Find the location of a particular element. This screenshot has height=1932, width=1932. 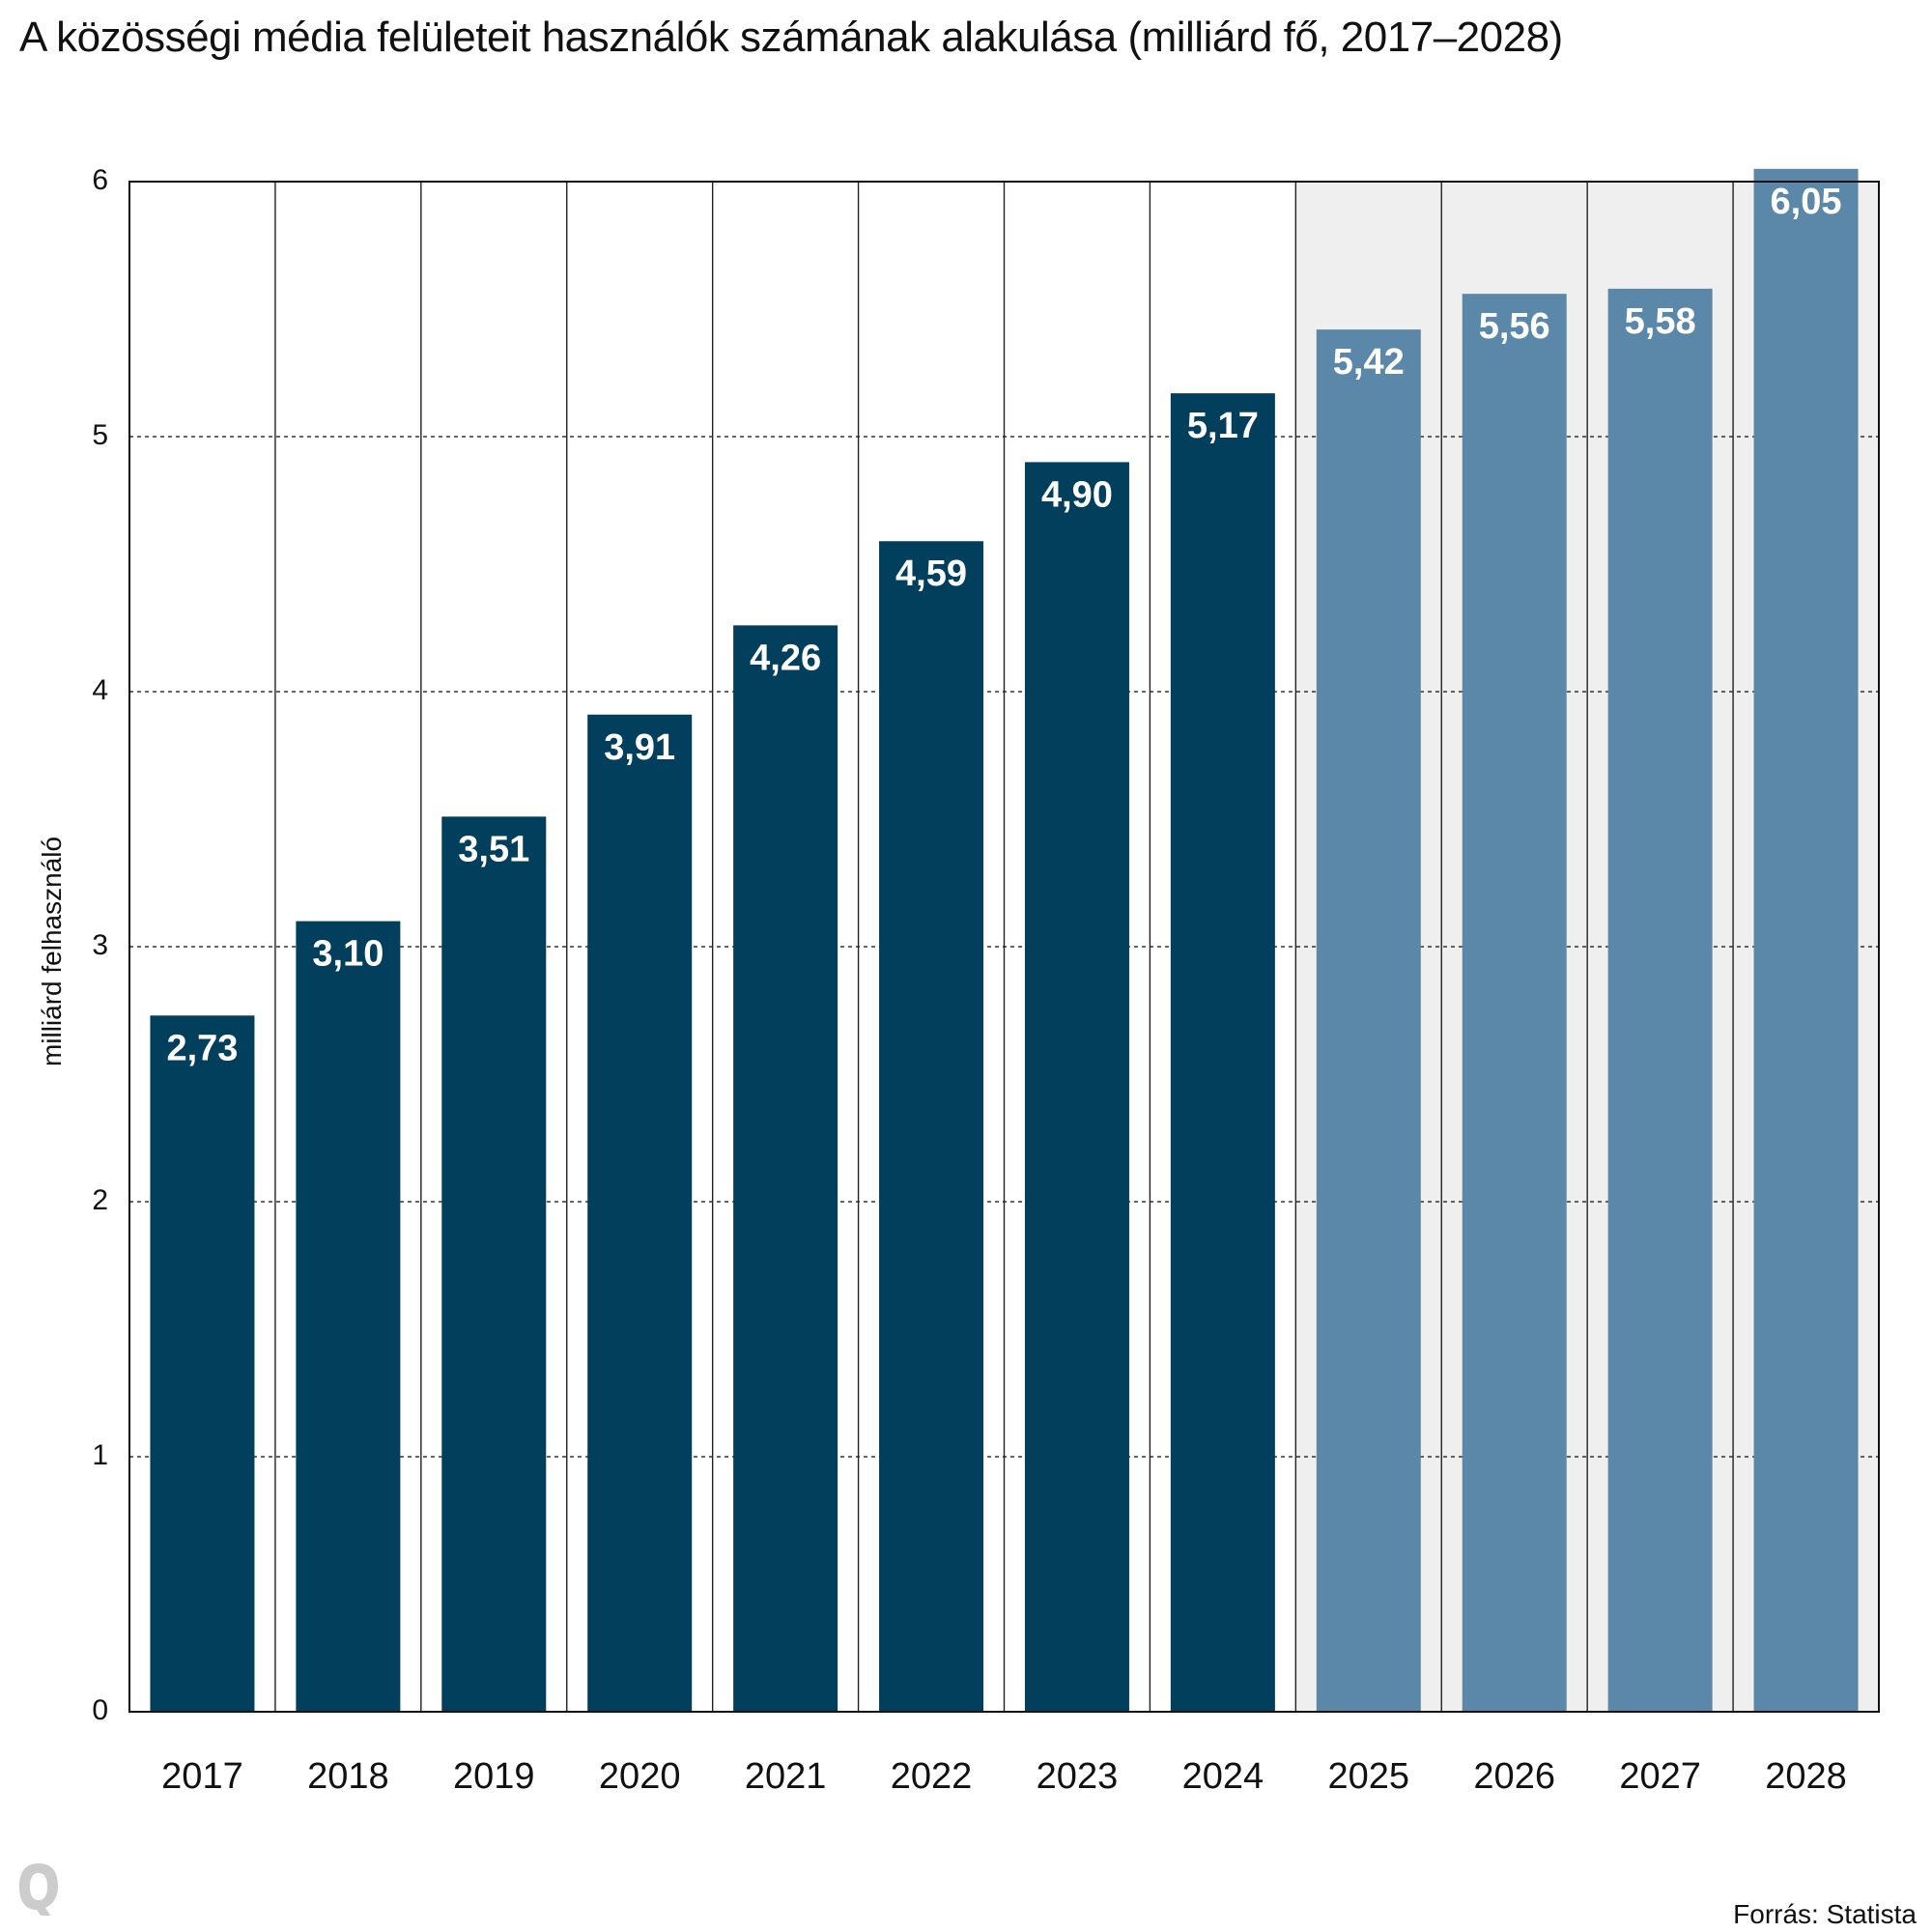

value-label: 5,17 is located at coordinates (1223, 426).